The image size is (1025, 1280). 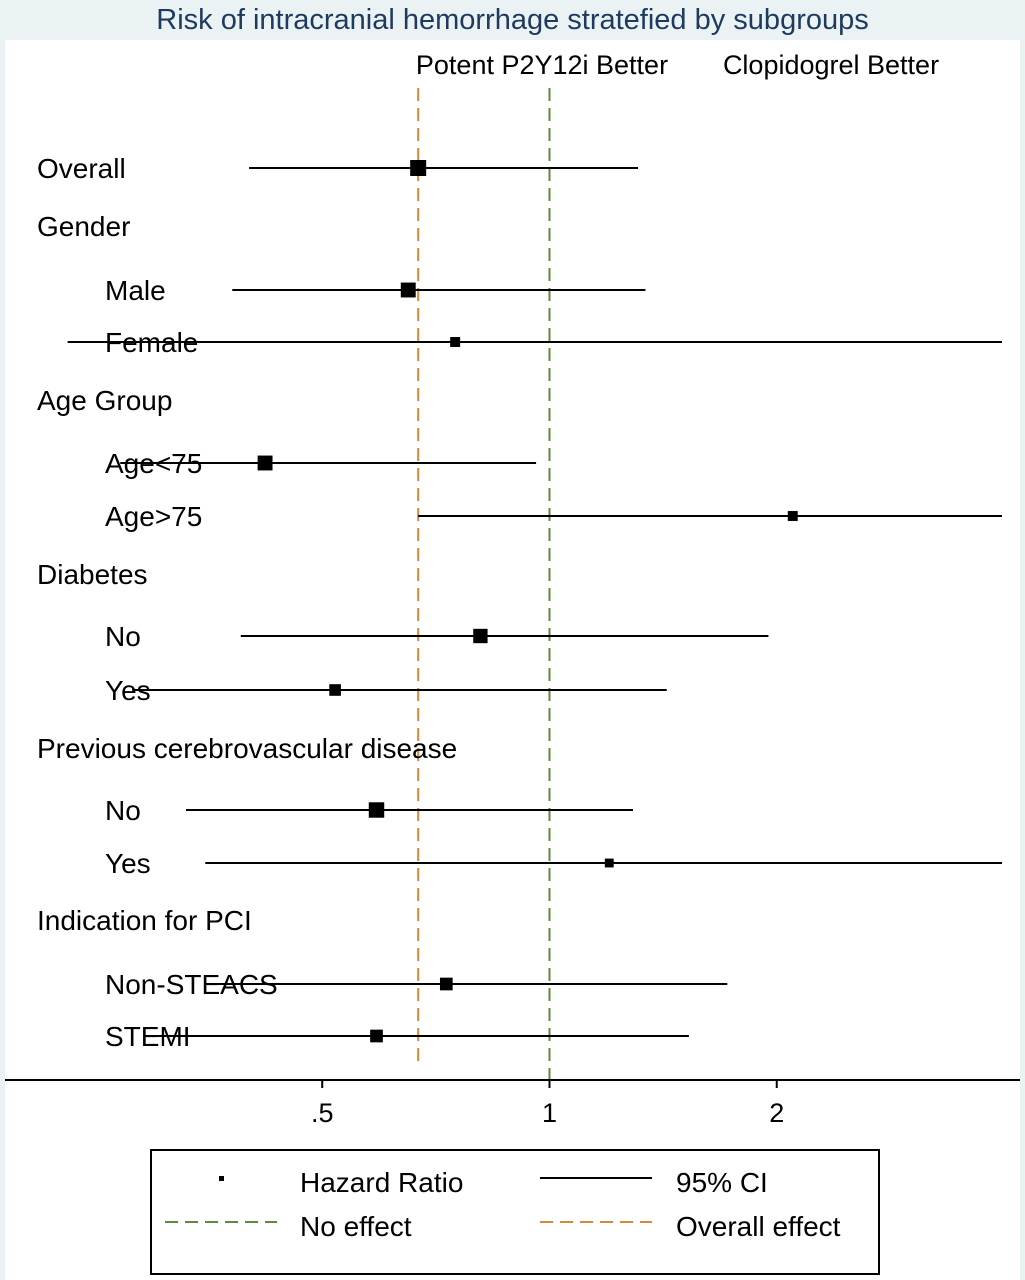 What do you see at coordinates (144, 920) in the screenshot?
I see `row-label: Indication for PCI` at bounding box center [144, 920].